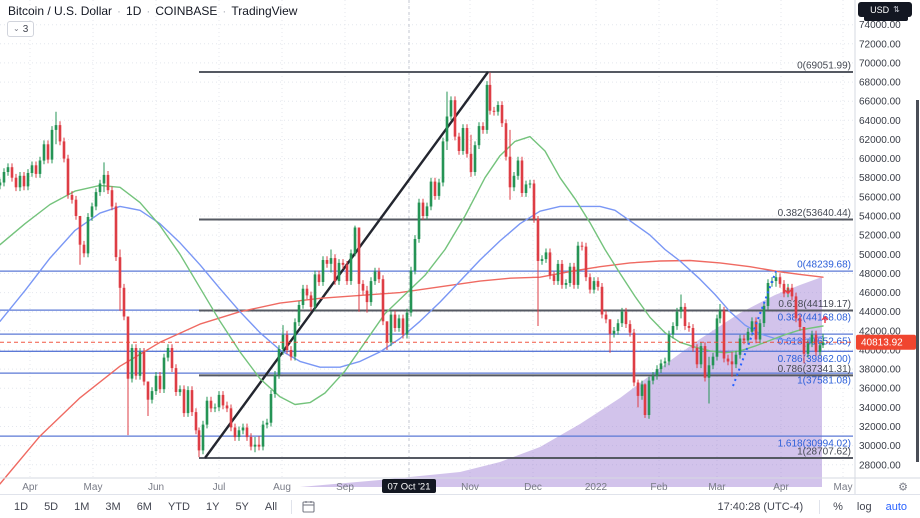  Describe the element at coordinates (25, 29) in the screenshot. I see `indicator-count: 3` at that location.